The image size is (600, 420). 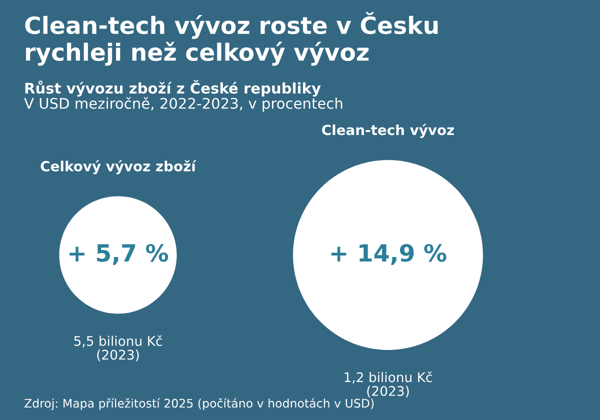 What do you see at coordinates (199, 404) in the screenshot?
I see `text: Zdroj: Mapa příležitostí 2025 (počítáno v hodnotách v USD)` at bounding box center [199, 404].